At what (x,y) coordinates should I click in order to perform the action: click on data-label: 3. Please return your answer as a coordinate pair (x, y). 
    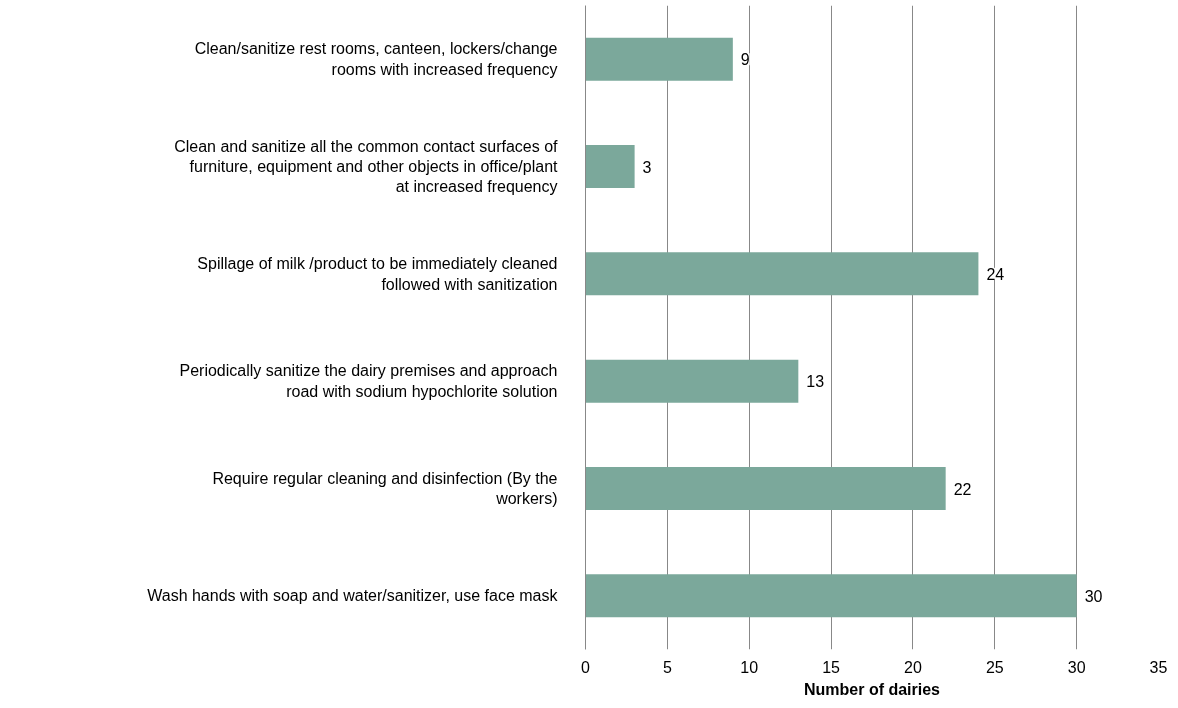
    Looking at the image, I should click on (647, 167).